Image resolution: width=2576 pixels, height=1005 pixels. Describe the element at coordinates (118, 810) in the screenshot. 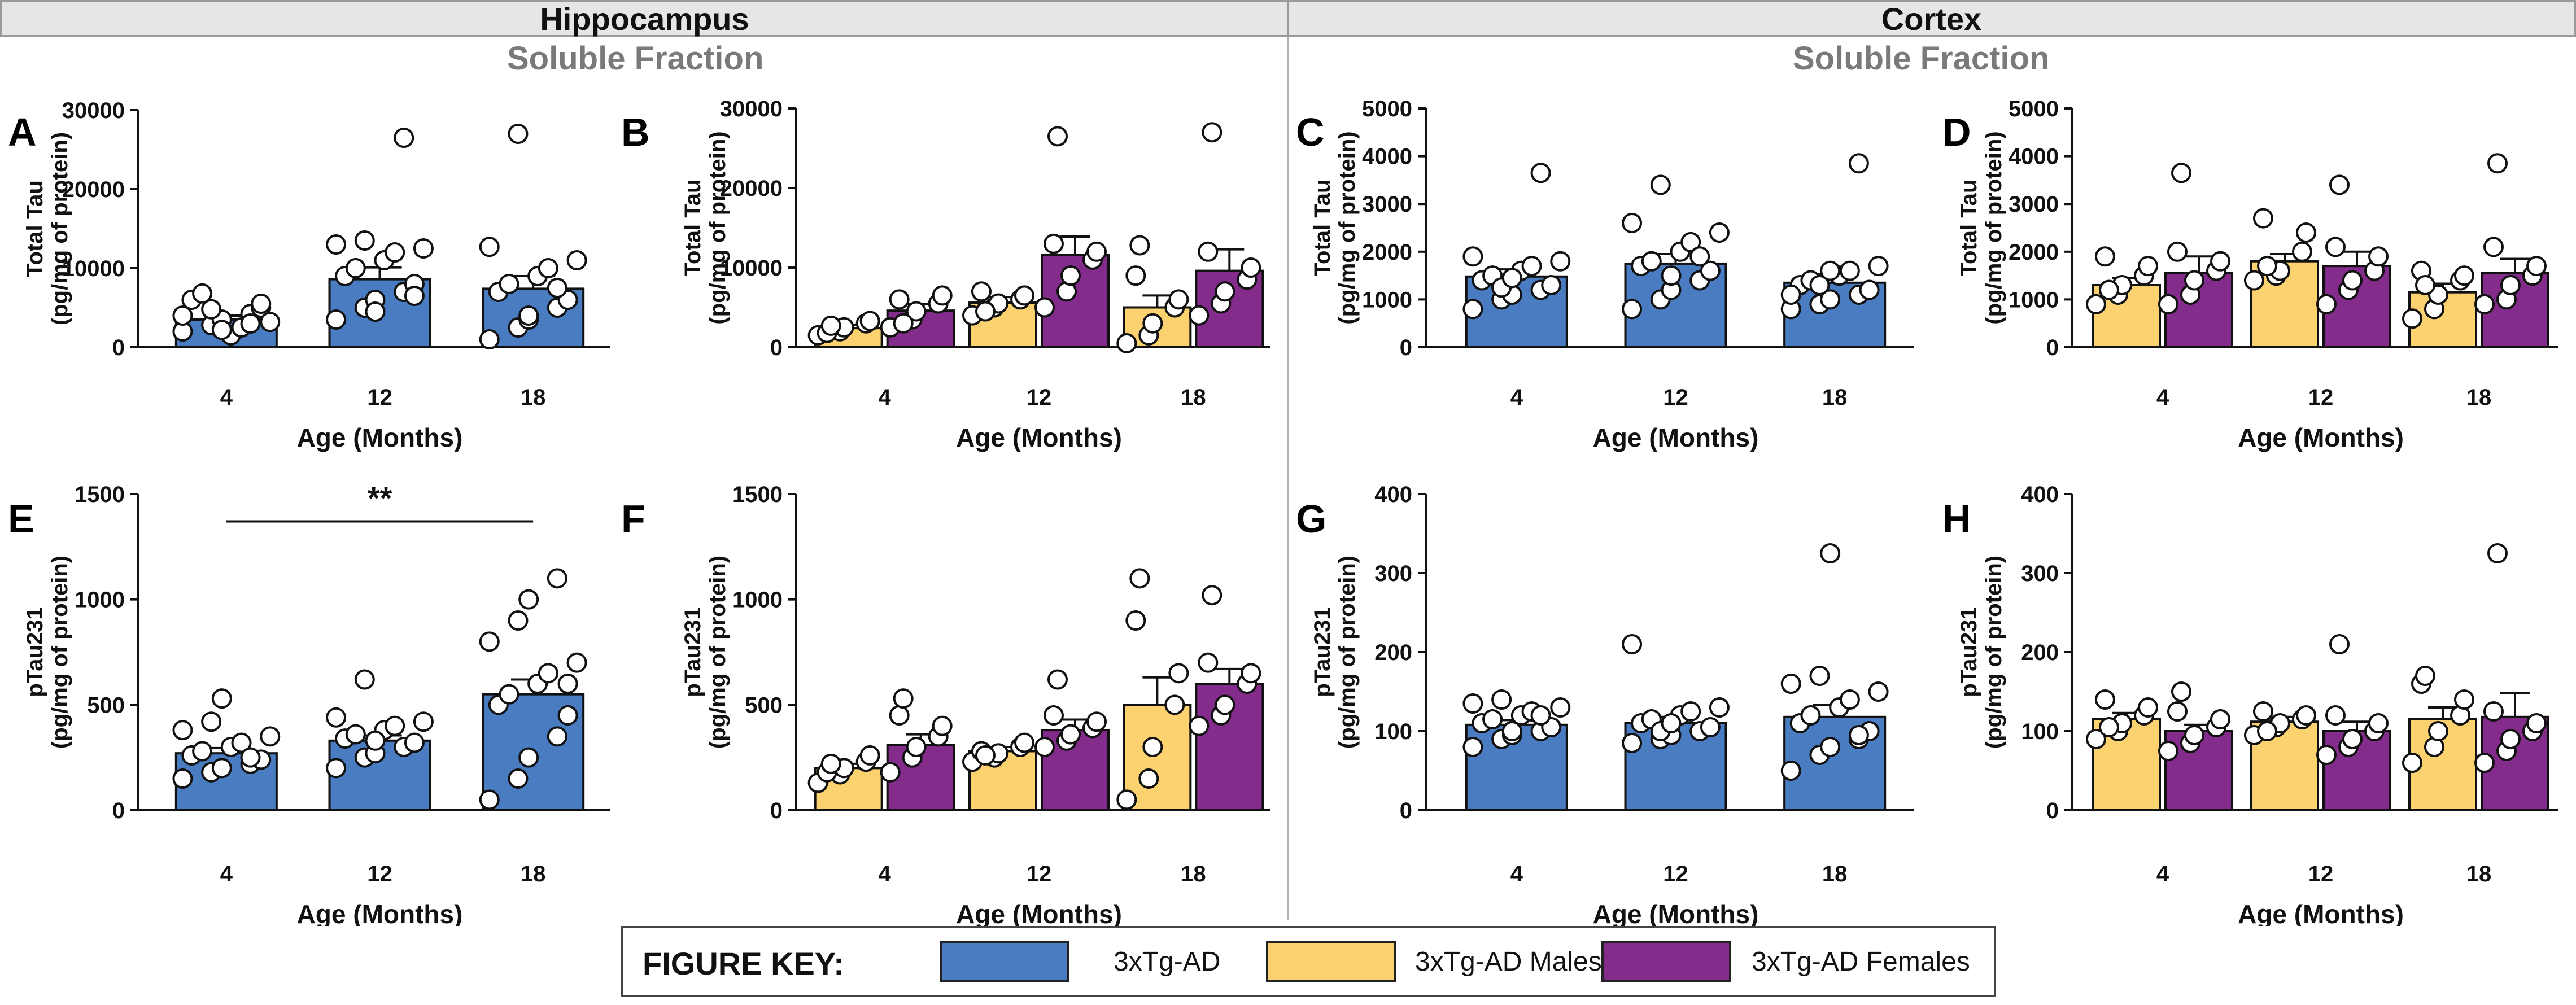

I see `panel-e-y-tick-label: 0` at that location.